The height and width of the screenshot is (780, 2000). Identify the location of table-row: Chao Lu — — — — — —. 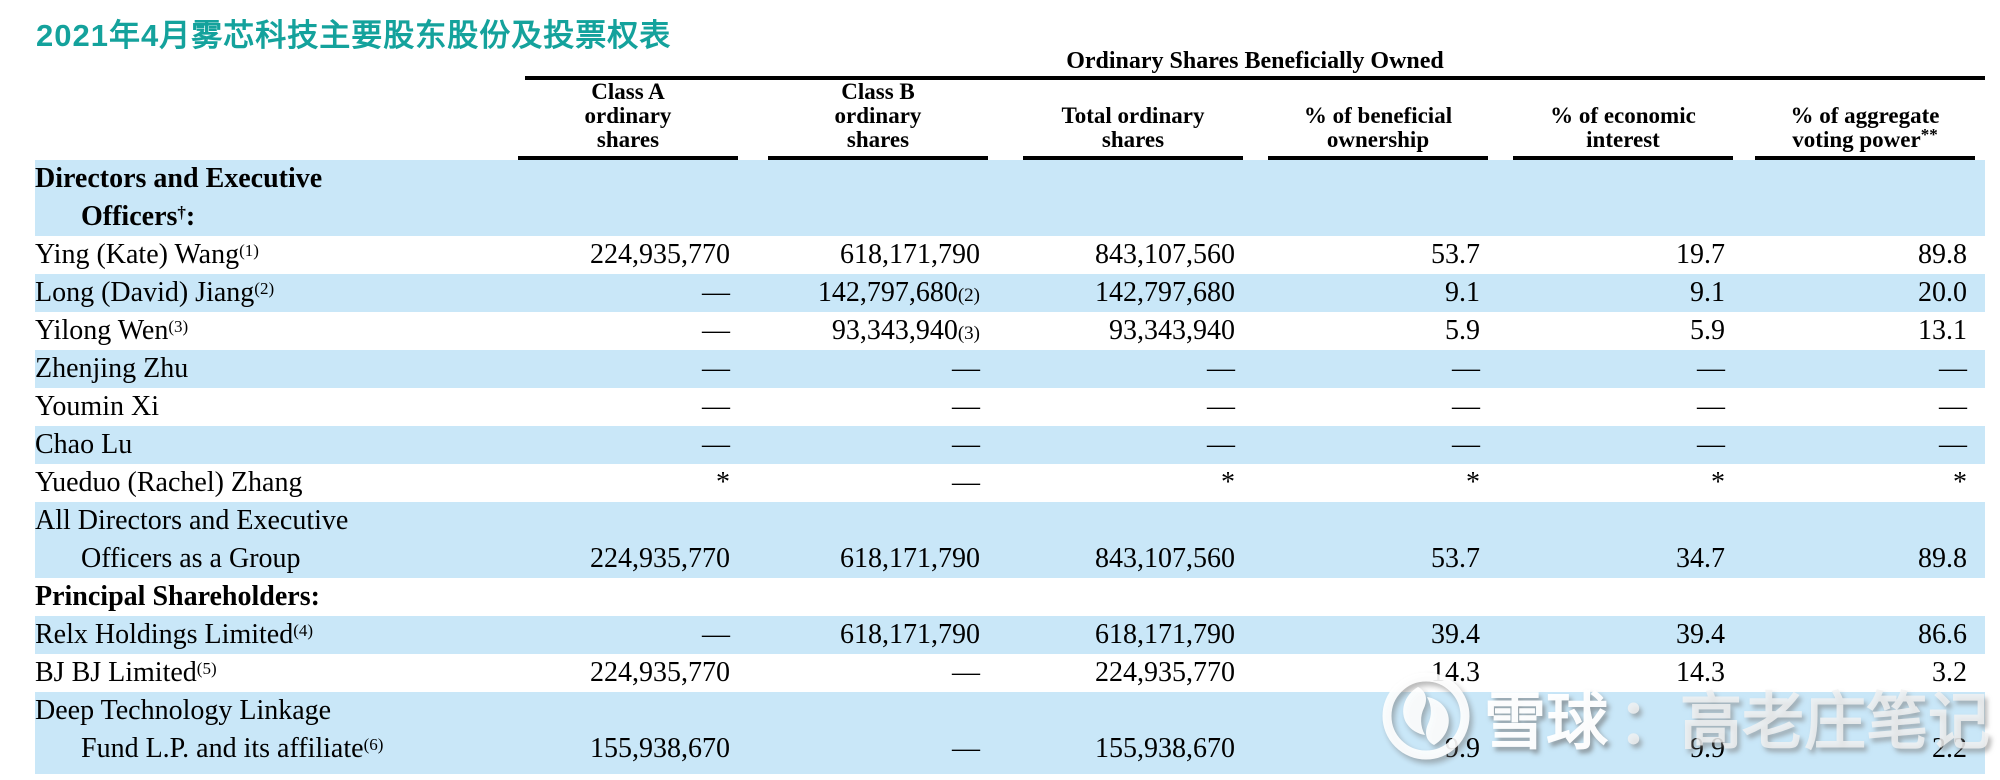
(1010, 445).